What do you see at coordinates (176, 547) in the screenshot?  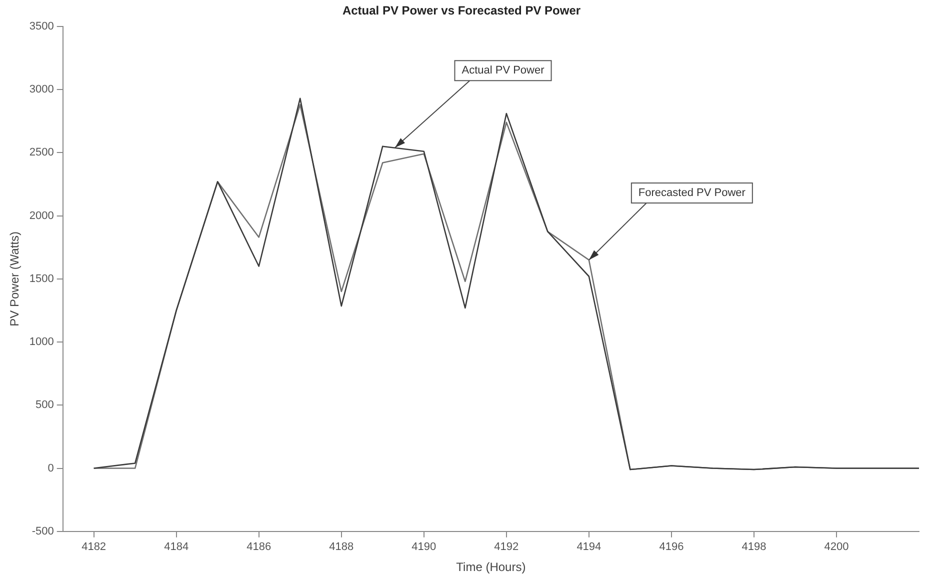 I see `x-tick-label: 4184` at bounding box center [176, 547].